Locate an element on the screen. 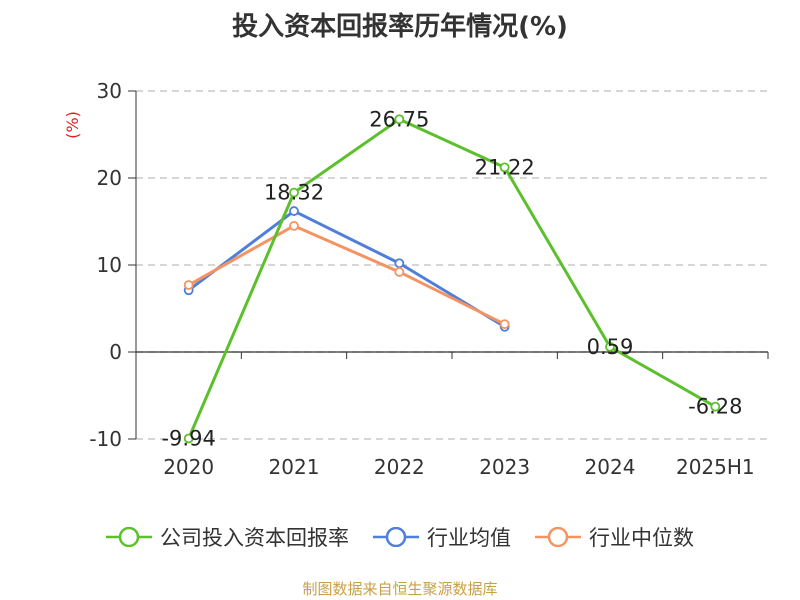 The image size is (800, 600). x-tick-label: 2020 is located at coordinates (188, 467).